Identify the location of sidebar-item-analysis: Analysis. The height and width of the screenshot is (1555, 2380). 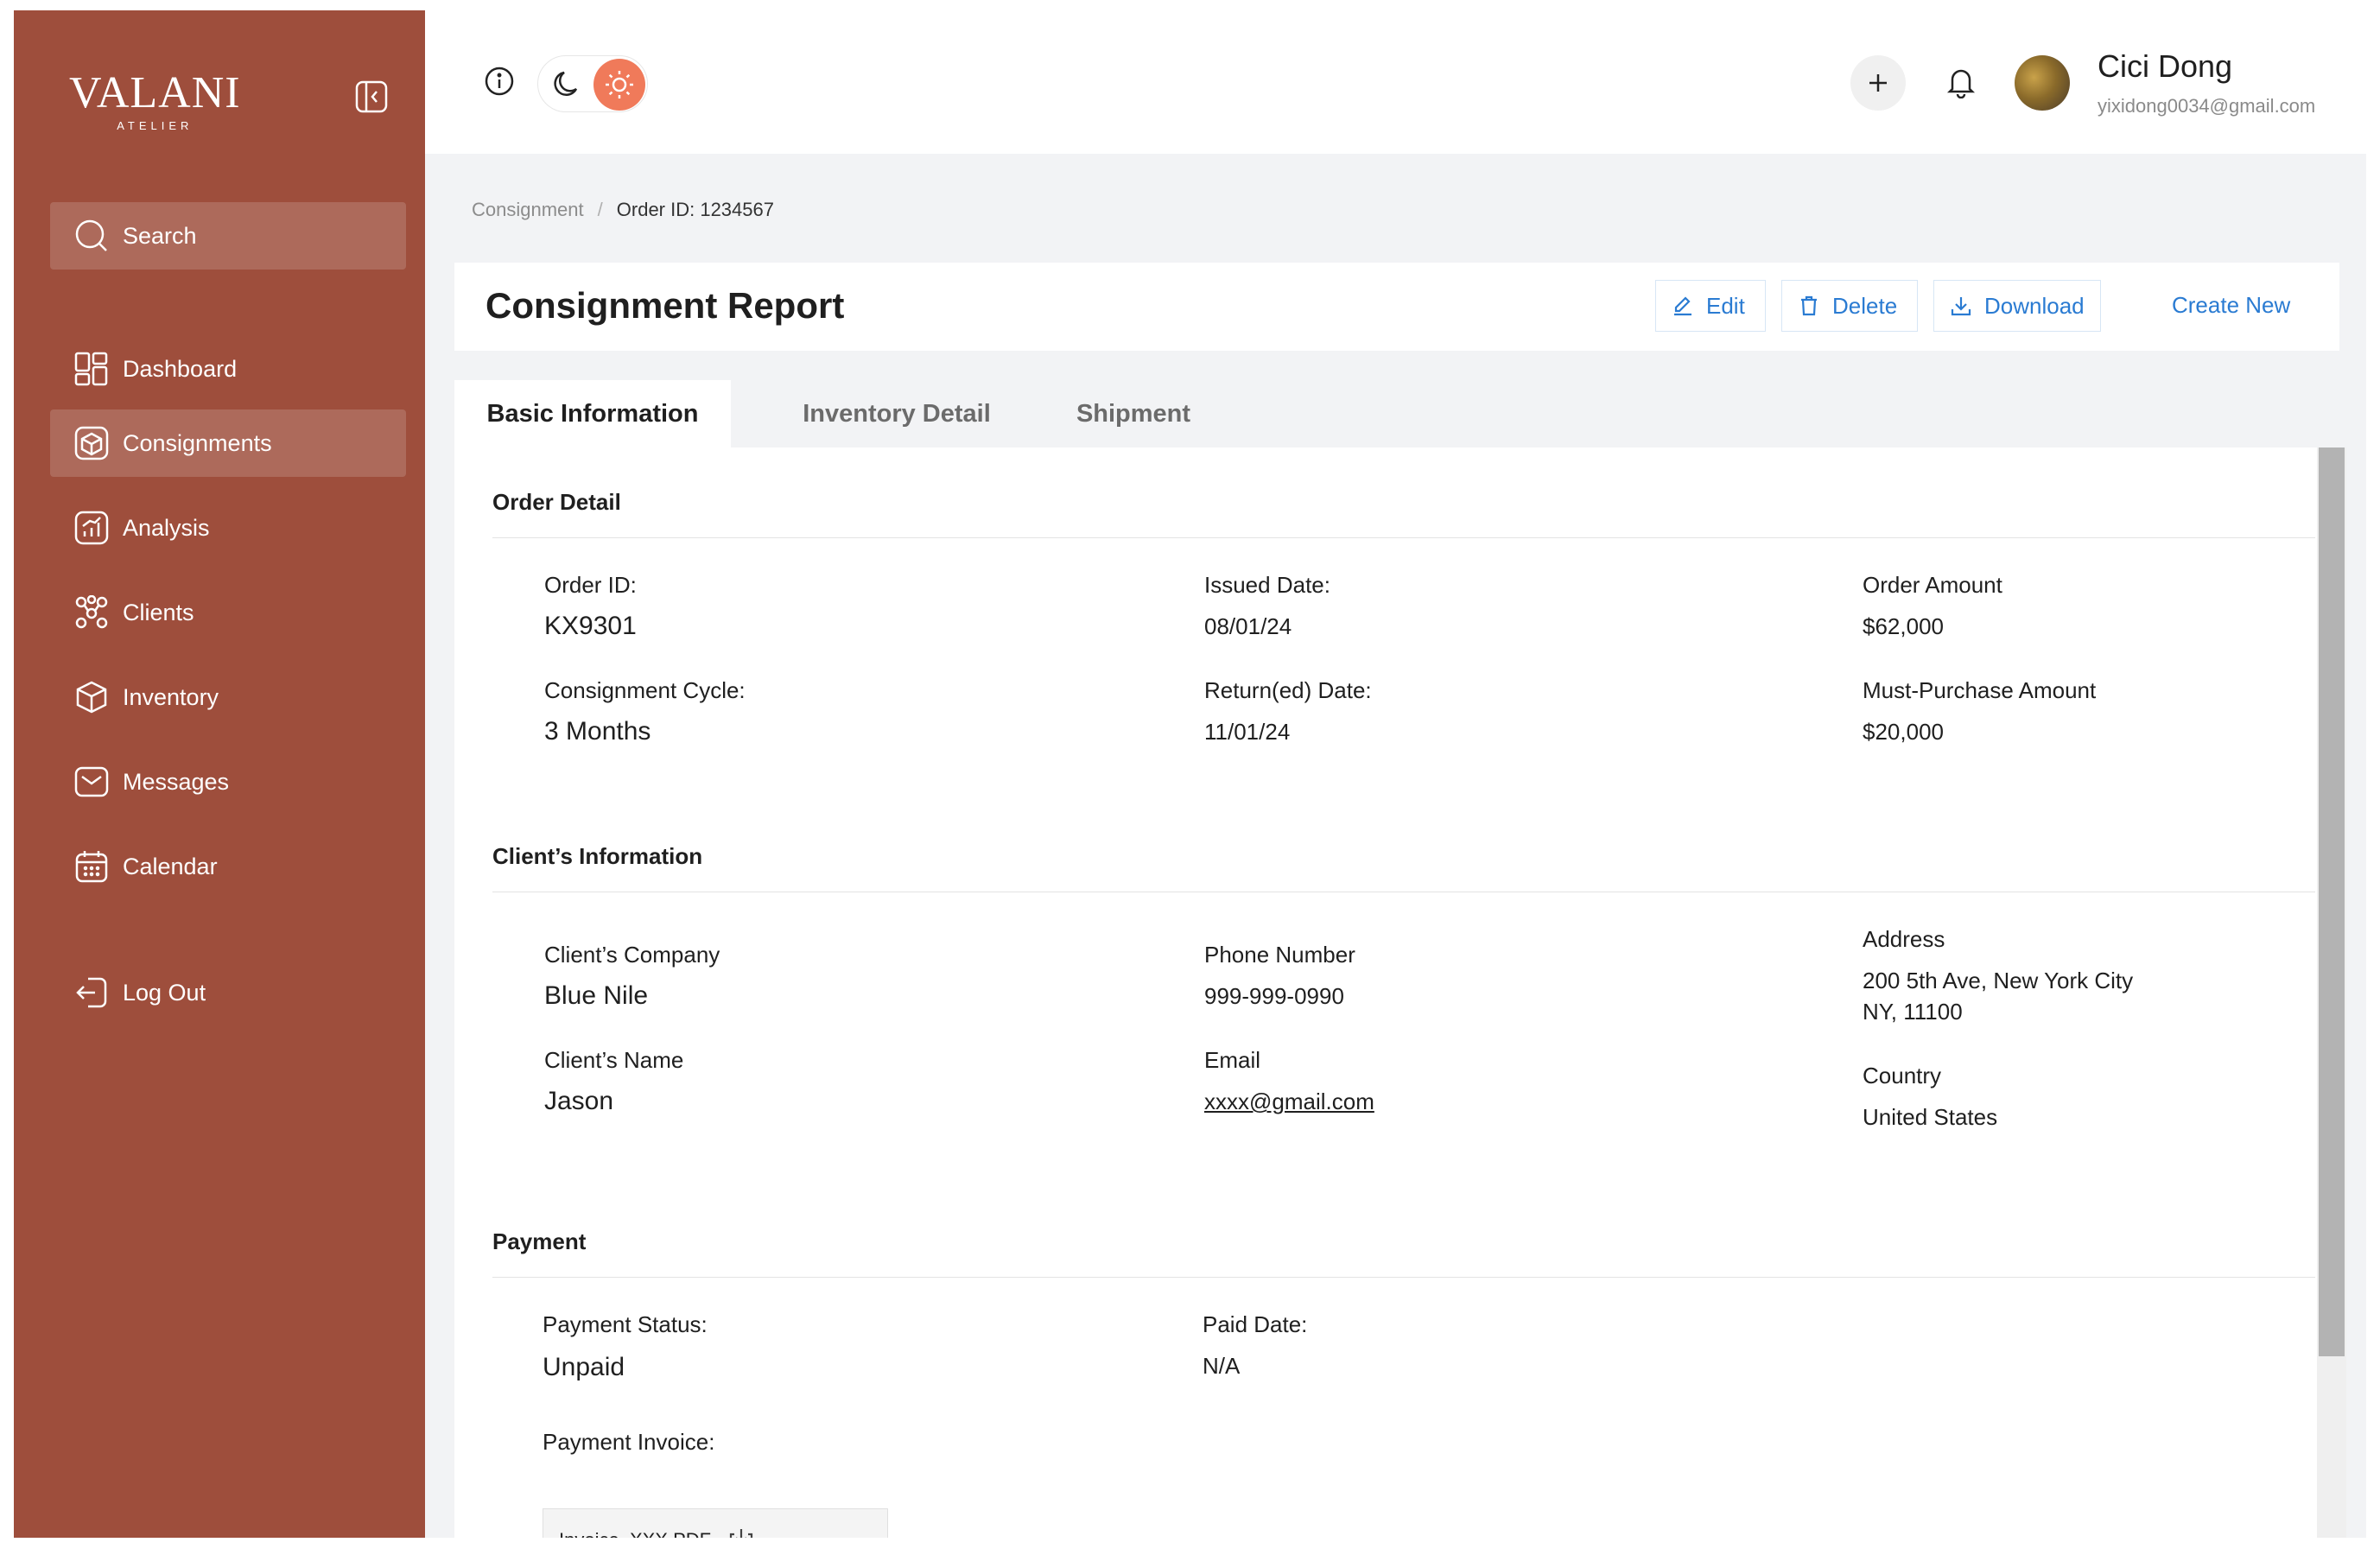
(228, 528).